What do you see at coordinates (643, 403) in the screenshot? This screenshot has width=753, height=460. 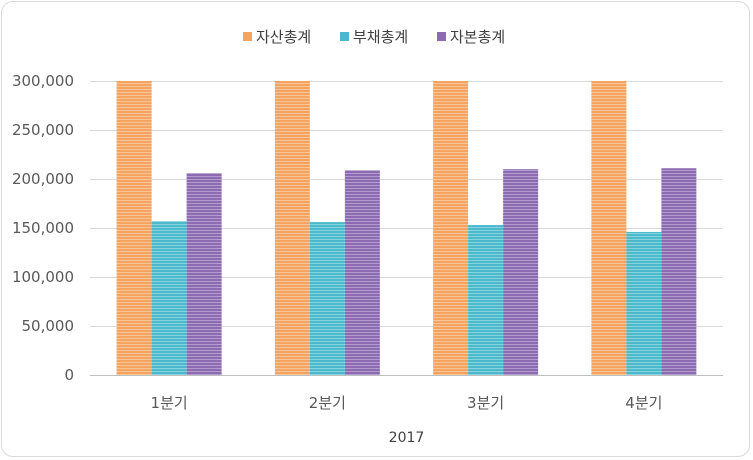 I see `x-tick-label: 4분기` at bounding box center [643, 403].